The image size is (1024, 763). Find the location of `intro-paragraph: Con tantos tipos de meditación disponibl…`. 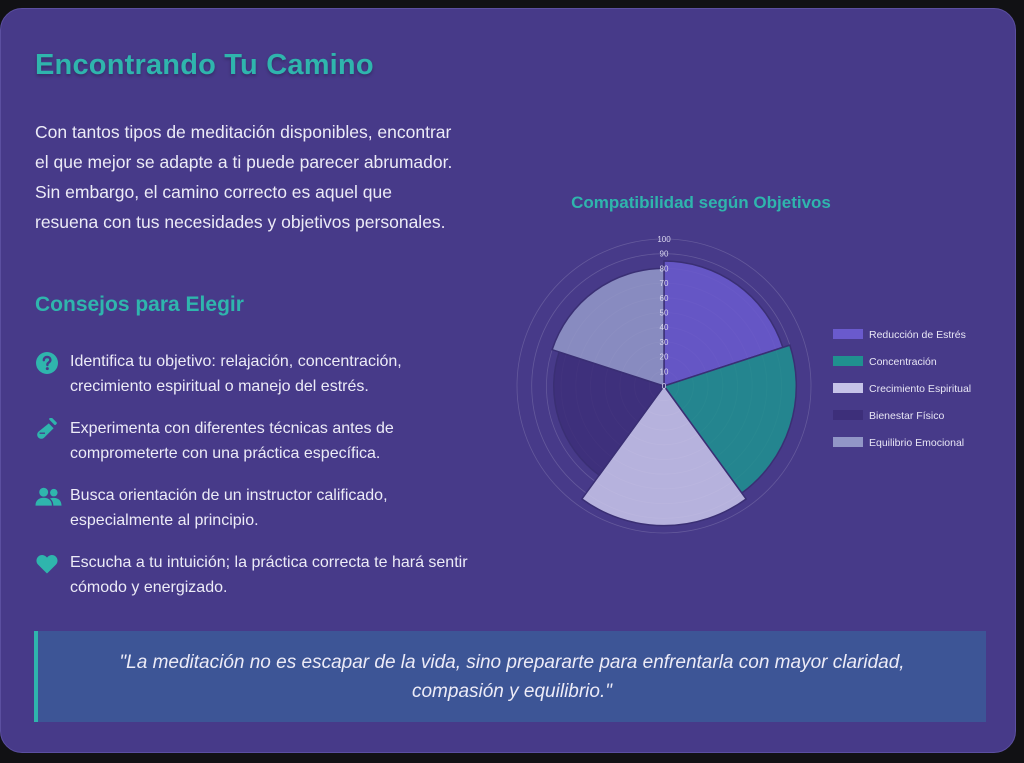

intro-paragraph: Con tantos tipos de meditación disponibl… is located at coordinates (244, 177).